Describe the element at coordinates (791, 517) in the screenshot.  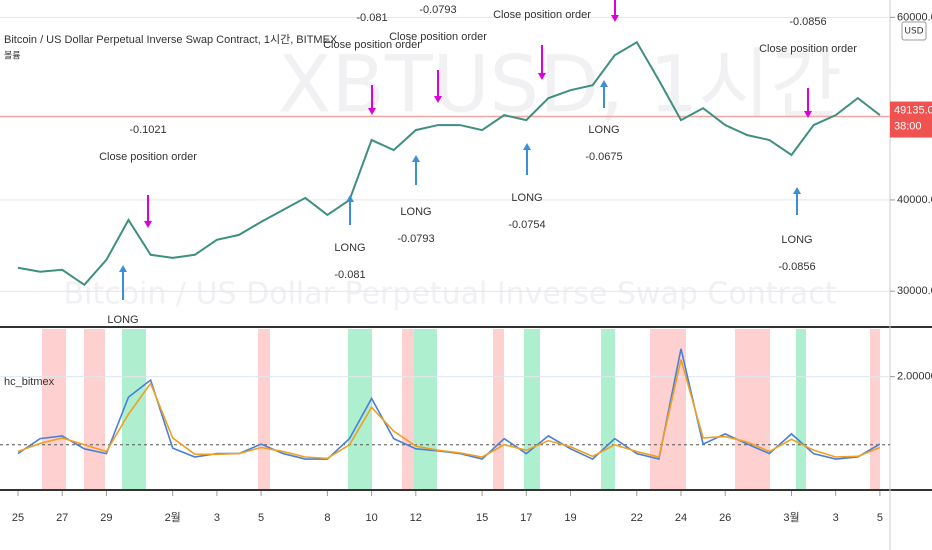
I see `x-tick-label: 3월` at that location.